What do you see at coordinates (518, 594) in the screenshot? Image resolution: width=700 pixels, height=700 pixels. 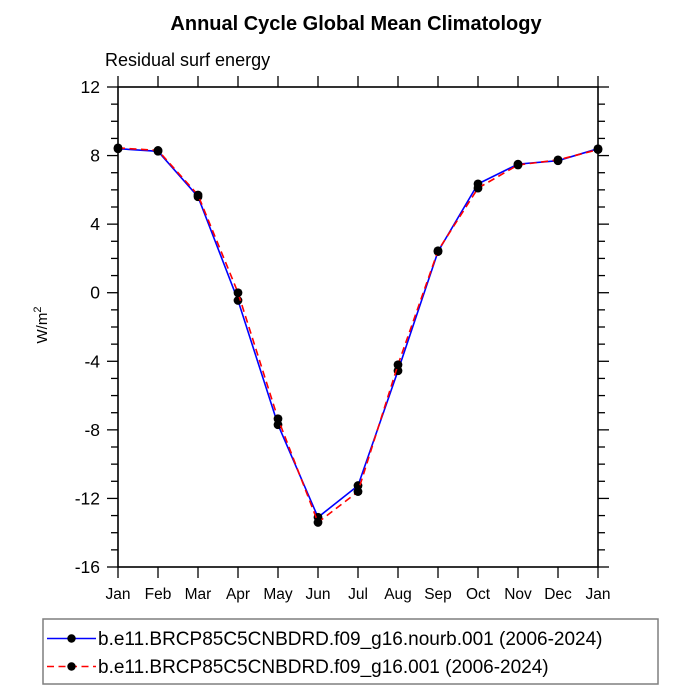 I see `x-tick-label: Nov` at bounding box center [518, 594].